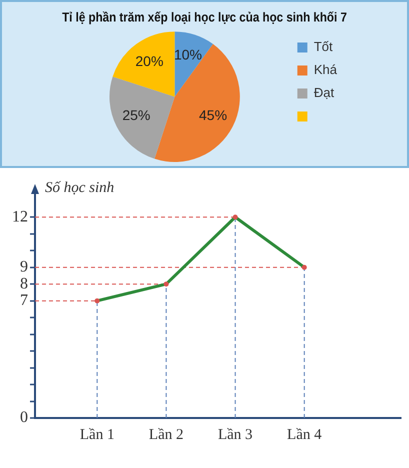  I want to click on x-tick-label: Lần 1, so click(97, 434).